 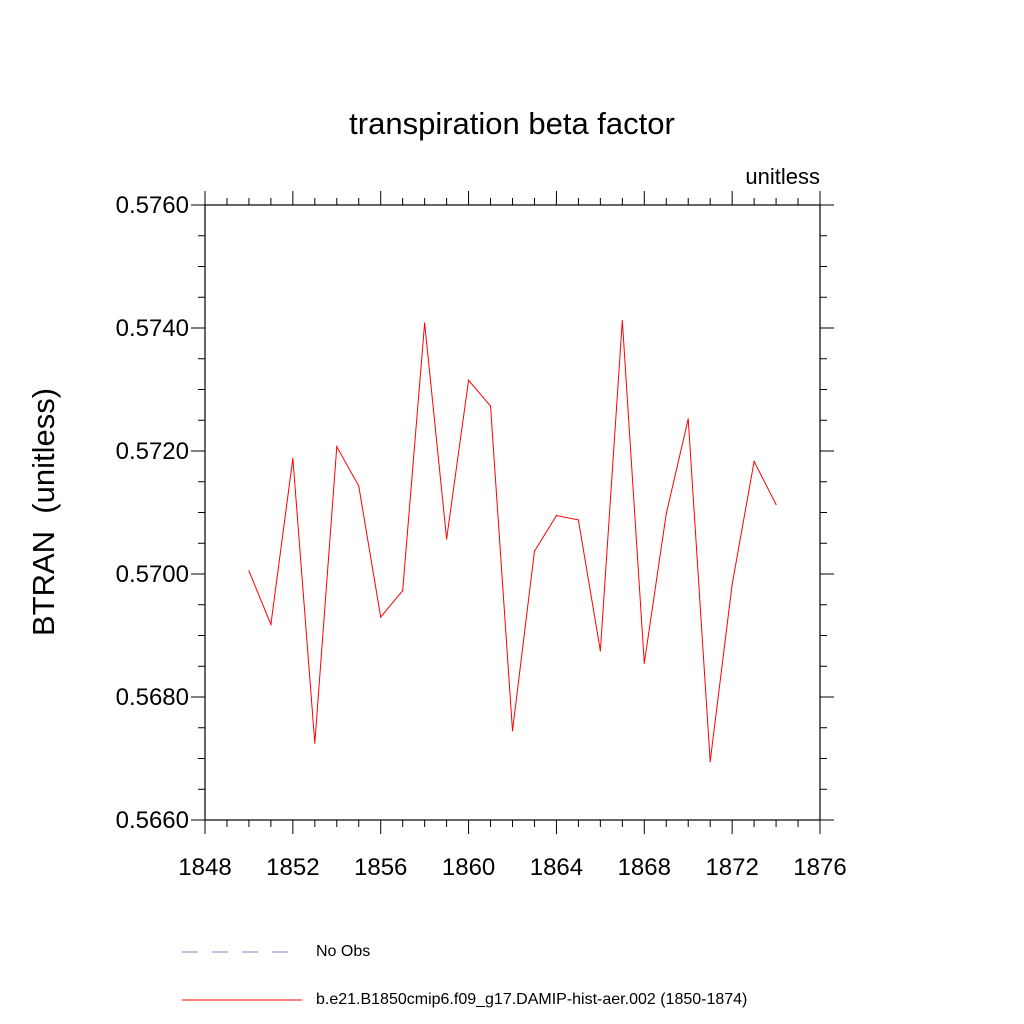 I want to click on y-tick-label: 0.5700, so click(x=152, y=574).